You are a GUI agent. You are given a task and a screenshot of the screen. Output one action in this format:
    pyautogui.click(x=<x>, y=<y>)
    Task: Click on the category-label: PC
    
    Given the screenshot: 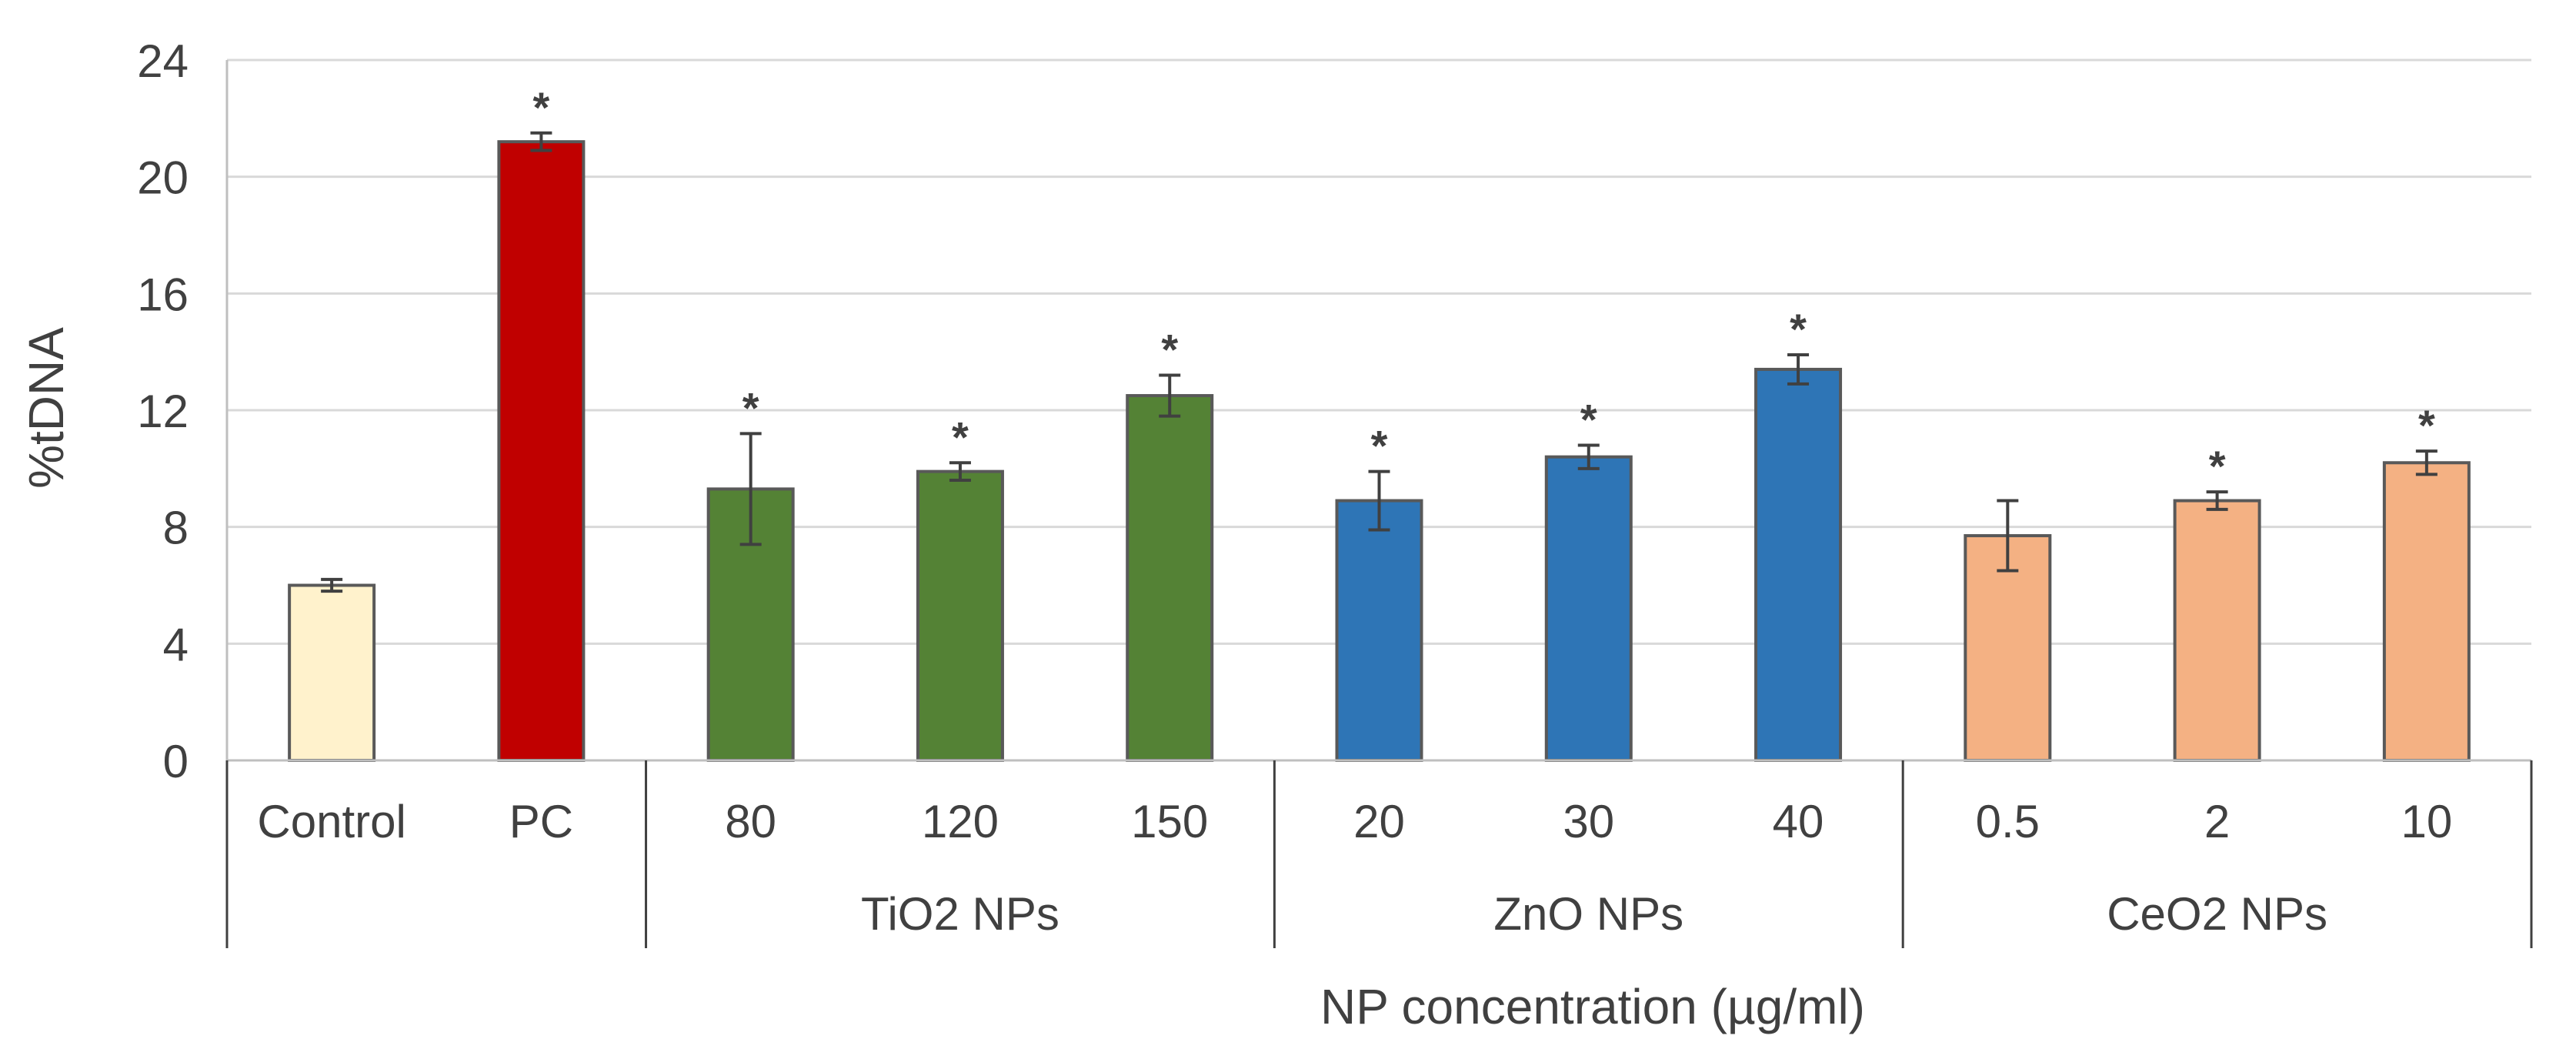 What is the action you would take?
    pyautogui.click(x=541, y=821)
    